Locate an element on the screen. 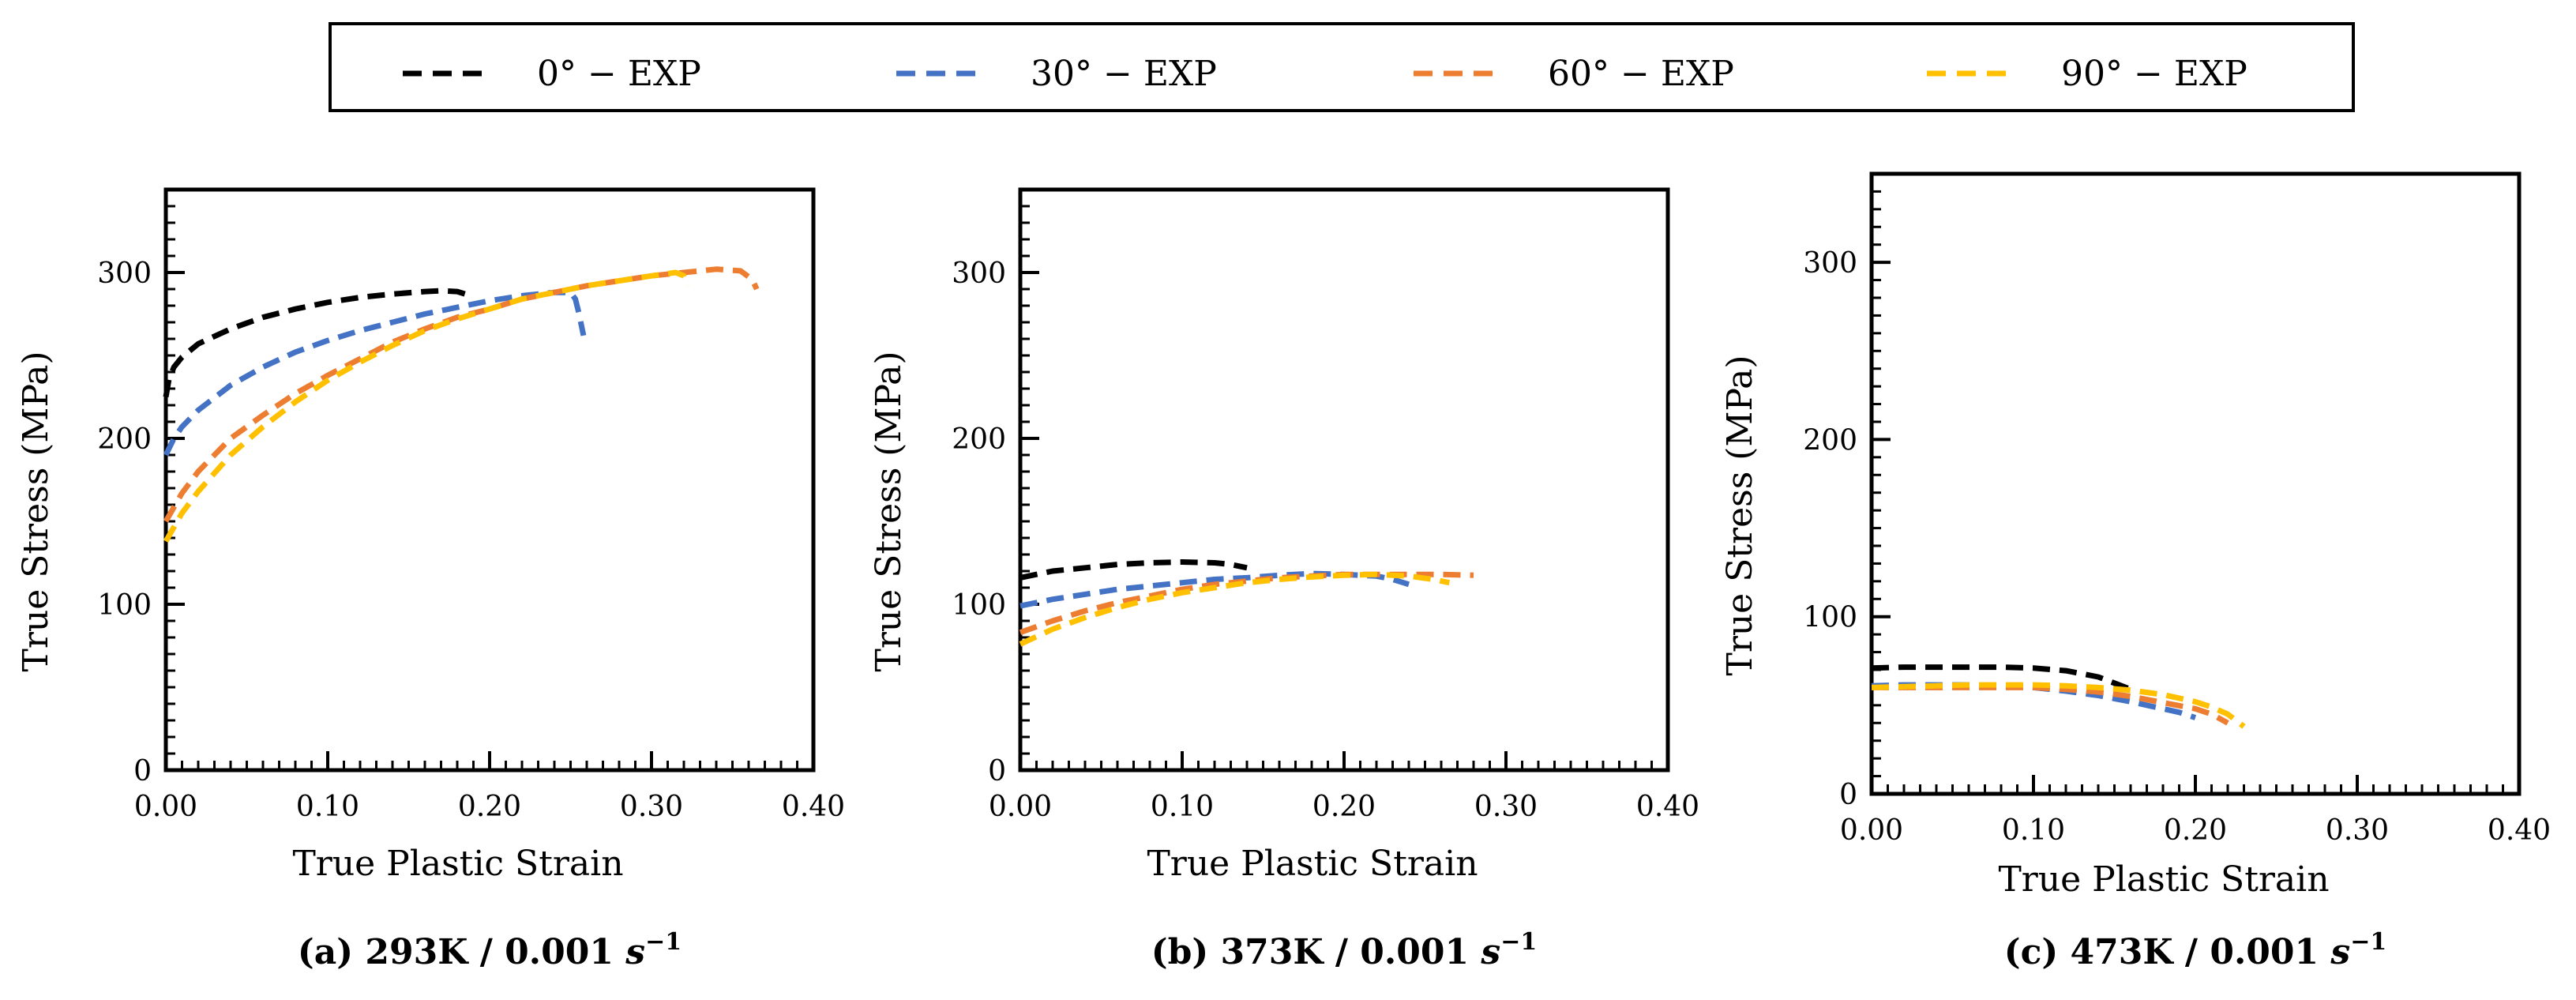 Image resolution: width=2576 pixels, height=1000 pixels. caption-main: (a) 293K / 0.001 is located at coordinates (461, 952).